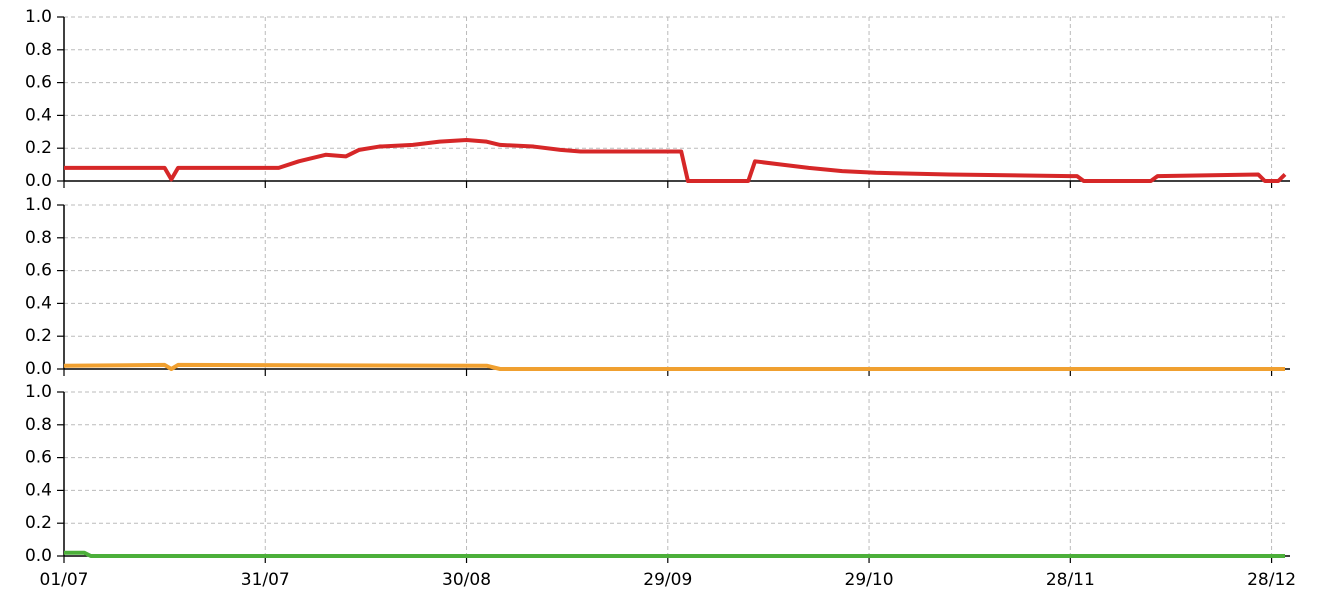 Image resolution: width=1324 pixels, height=610 pixels. What do you see at coordinates (64, 580) in the screenshot?
I see `x-tick-label: 01/07` at bounding box center [64, 580].